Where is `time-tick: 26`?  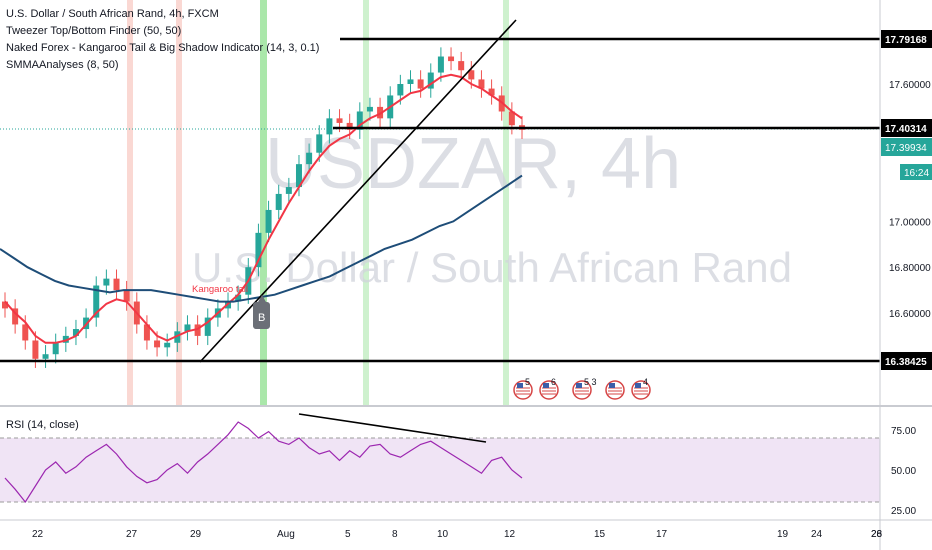
time-tick: 26 is located at coordinates (877, 534).